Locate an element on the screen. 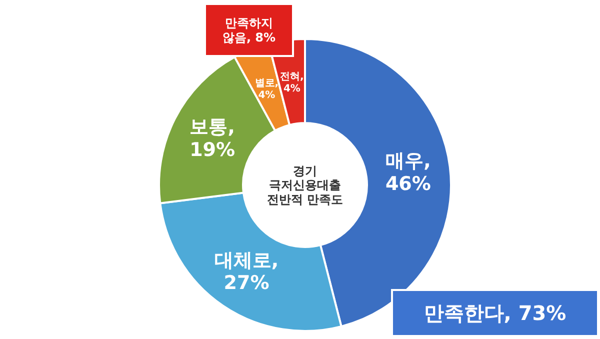  title: 경기 극저신용대출 전반적 만족도 is located at coordinates (305, 185).